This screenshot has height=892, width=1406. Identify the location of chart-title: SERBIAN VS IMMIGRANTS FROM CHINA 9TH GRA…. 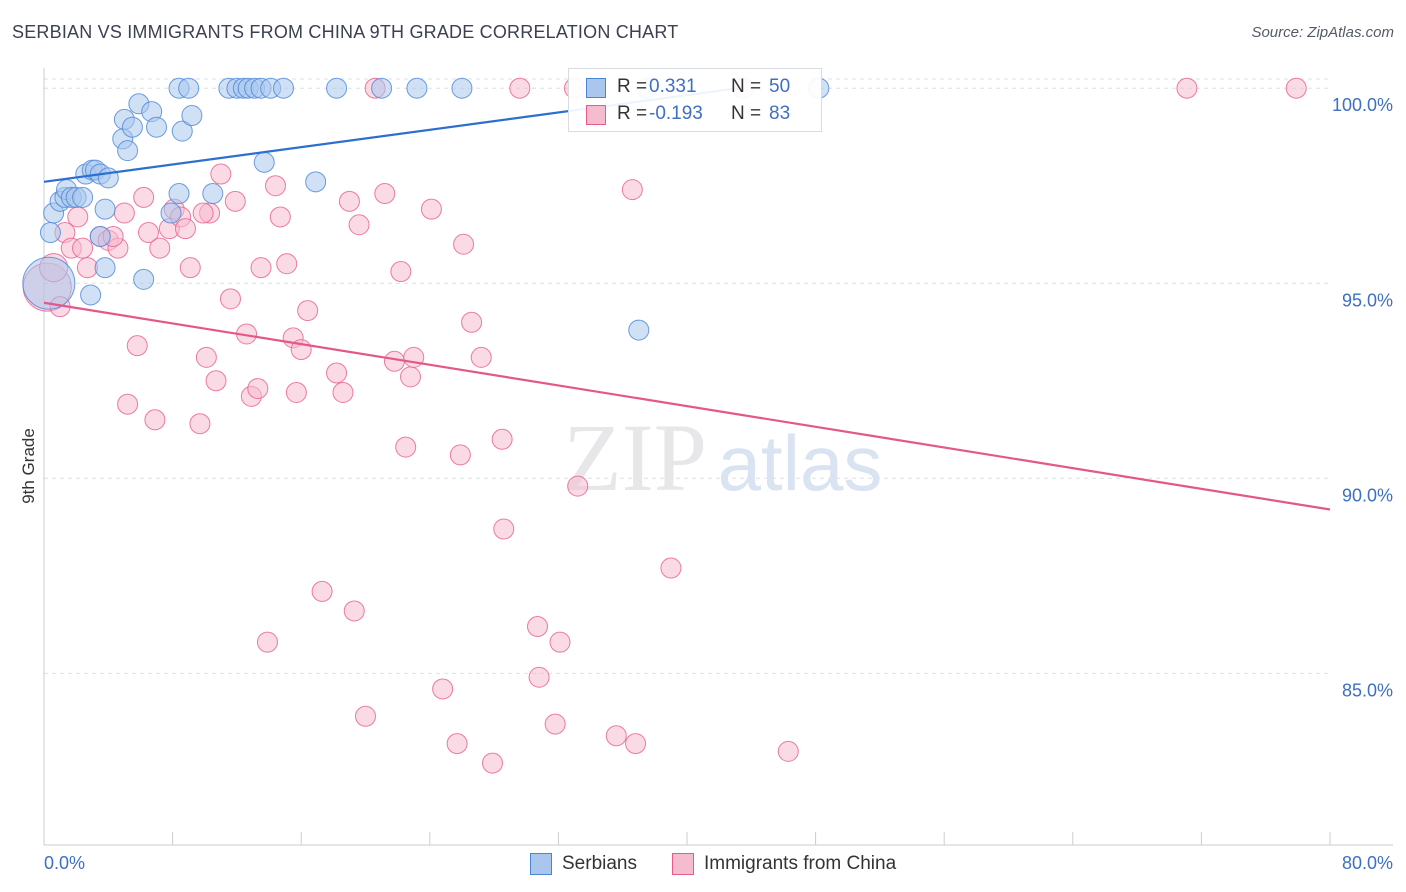
(345, 32).